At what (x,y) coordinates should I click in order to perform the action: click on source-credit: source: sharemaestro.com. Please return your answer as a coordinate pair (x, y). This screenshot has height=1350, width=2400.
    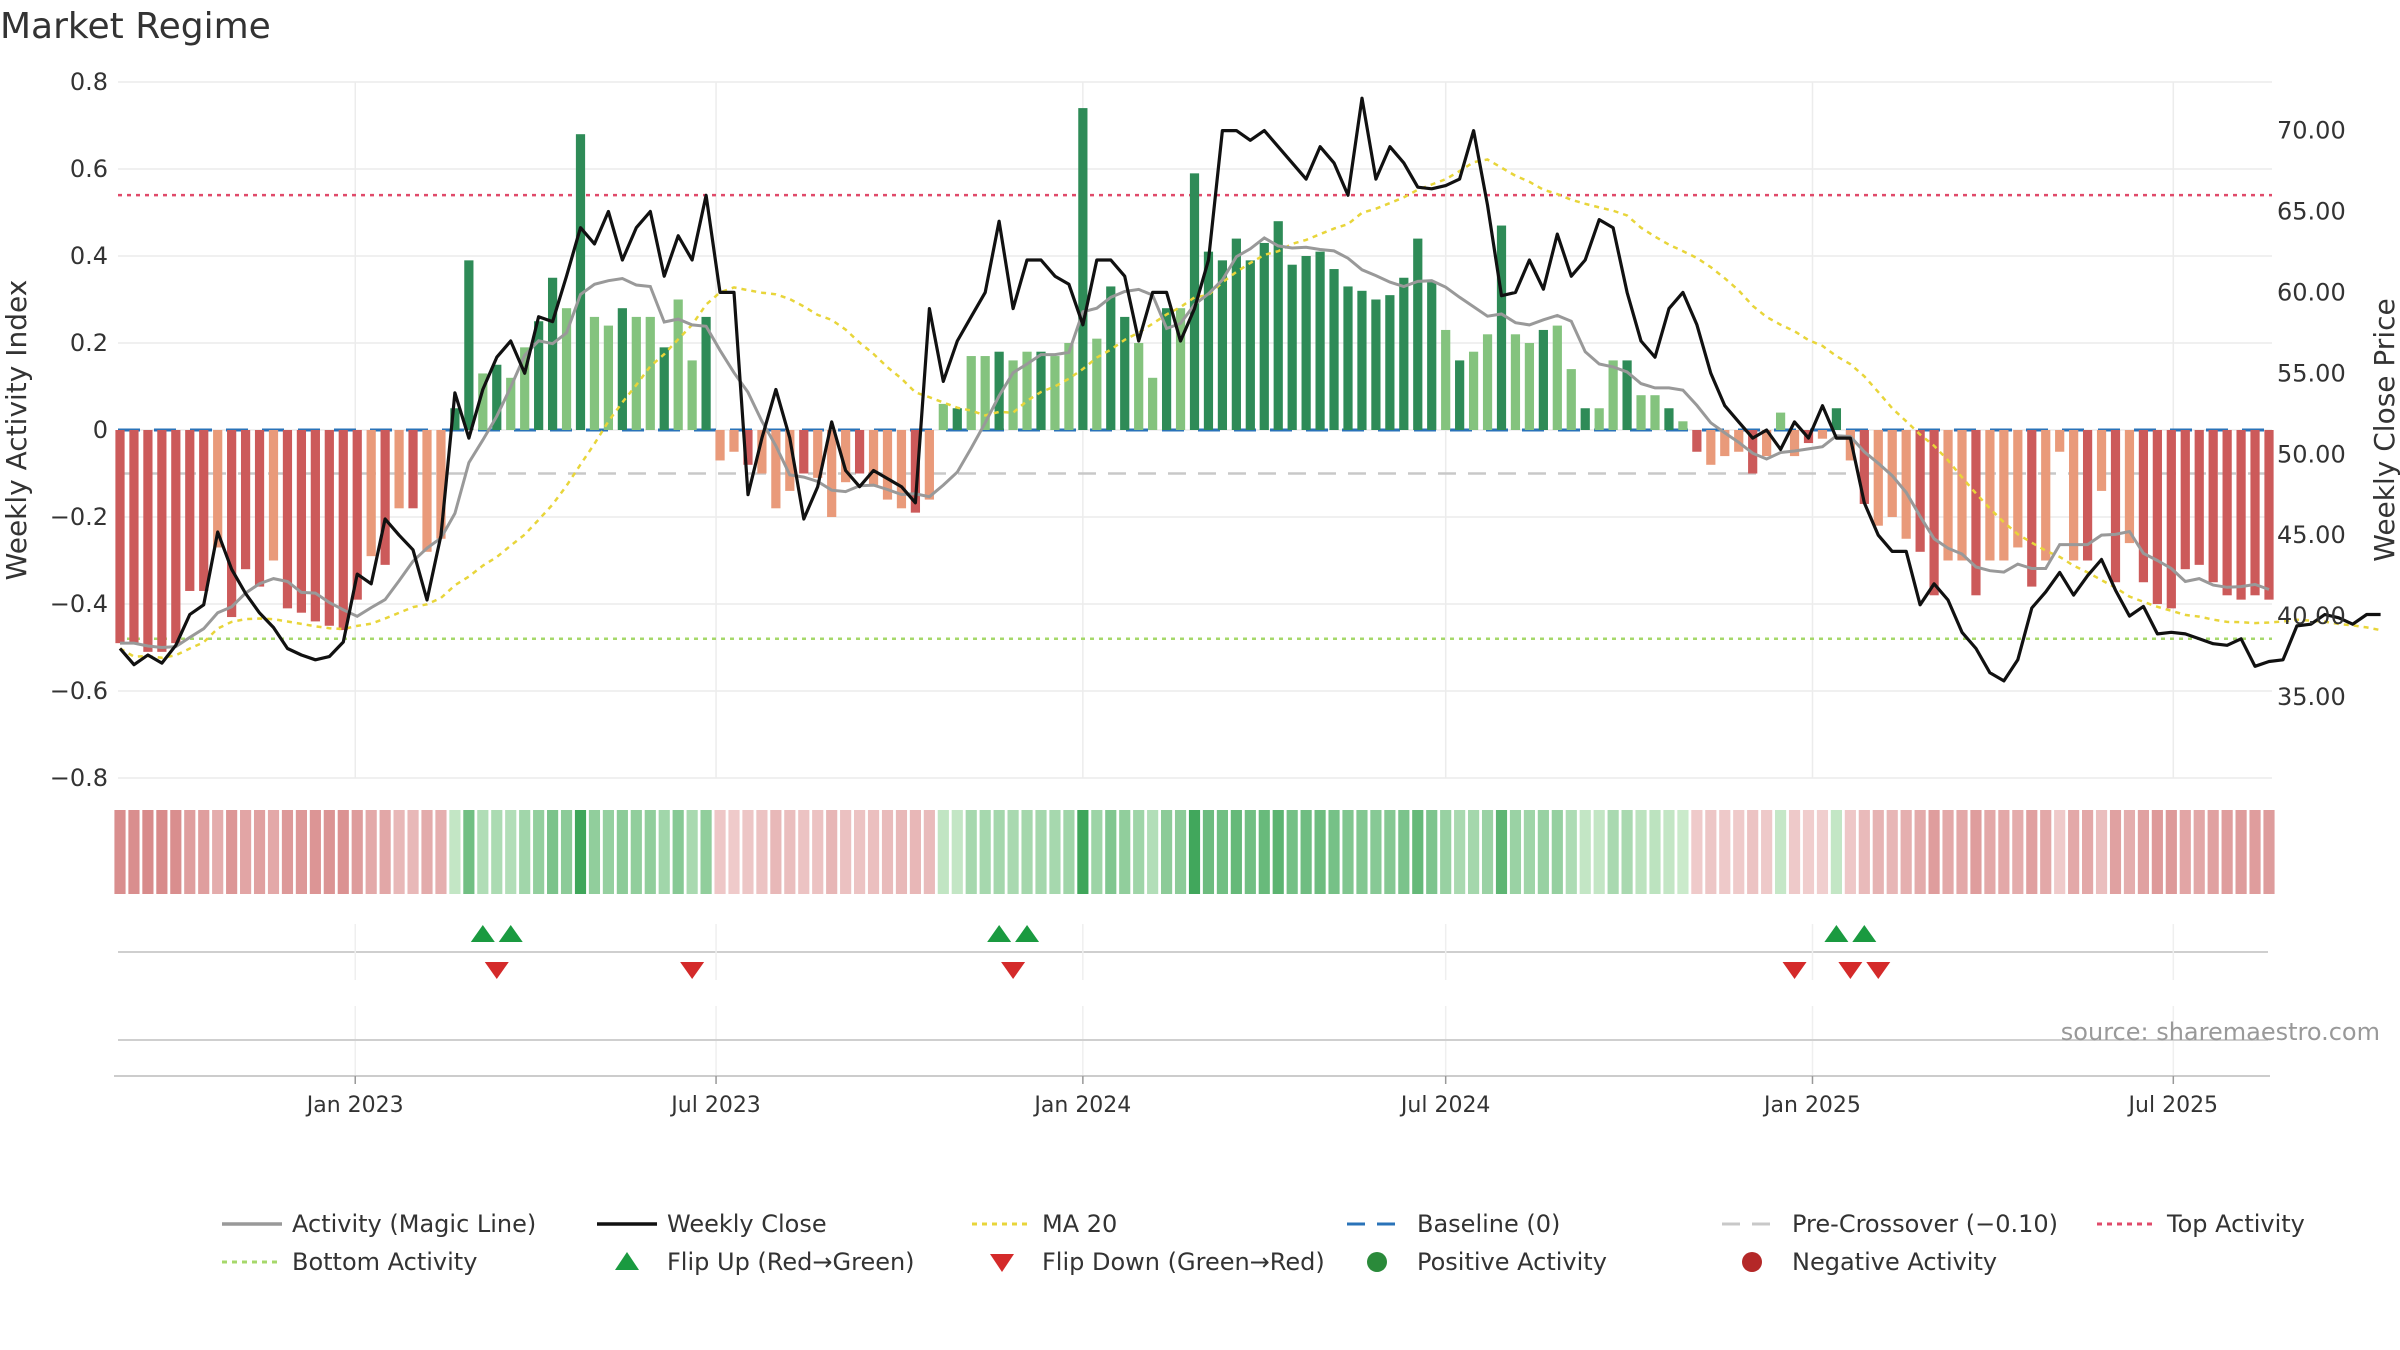
    Looking at the image, I should click on (2220, 1032).